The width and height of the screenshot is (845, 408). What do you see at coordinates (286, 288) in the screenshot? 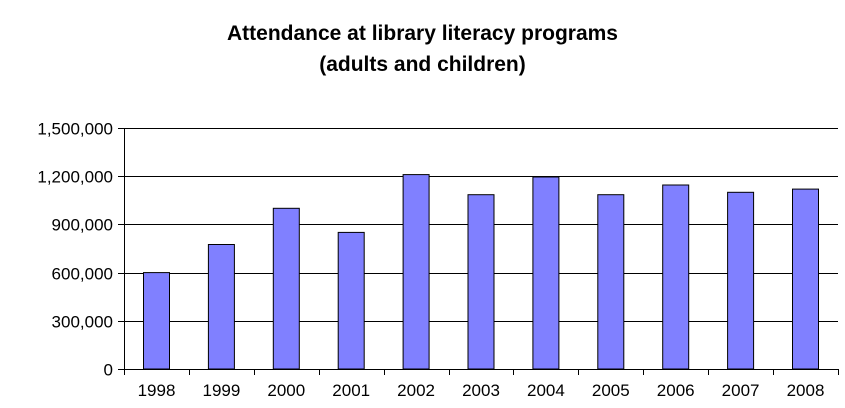
I see `bar-2000` at bounding box center [286, 288].